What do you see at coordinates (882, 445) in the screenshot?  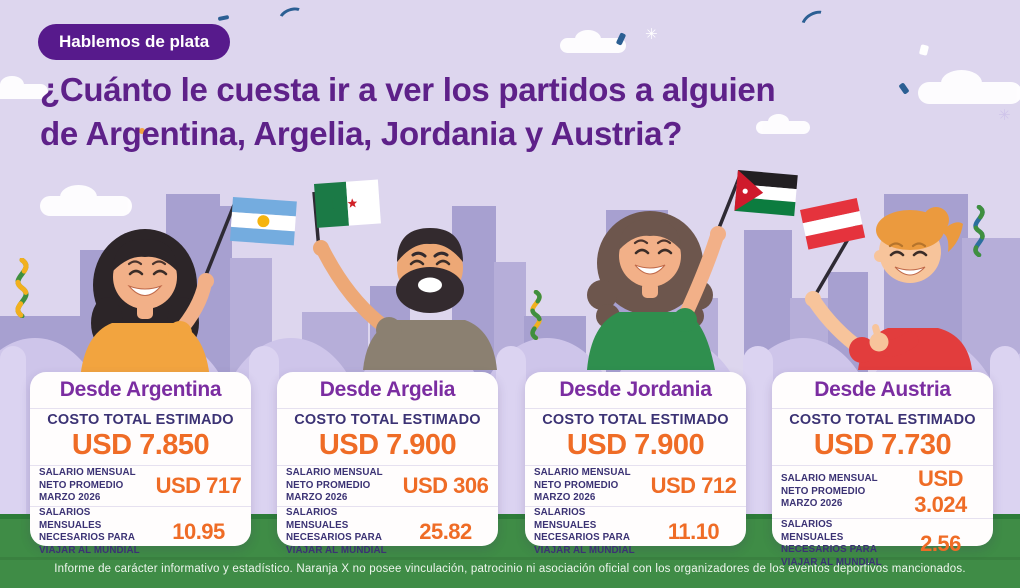 I see `cost-value: USD 7.730` at bounding box center [882, 445].